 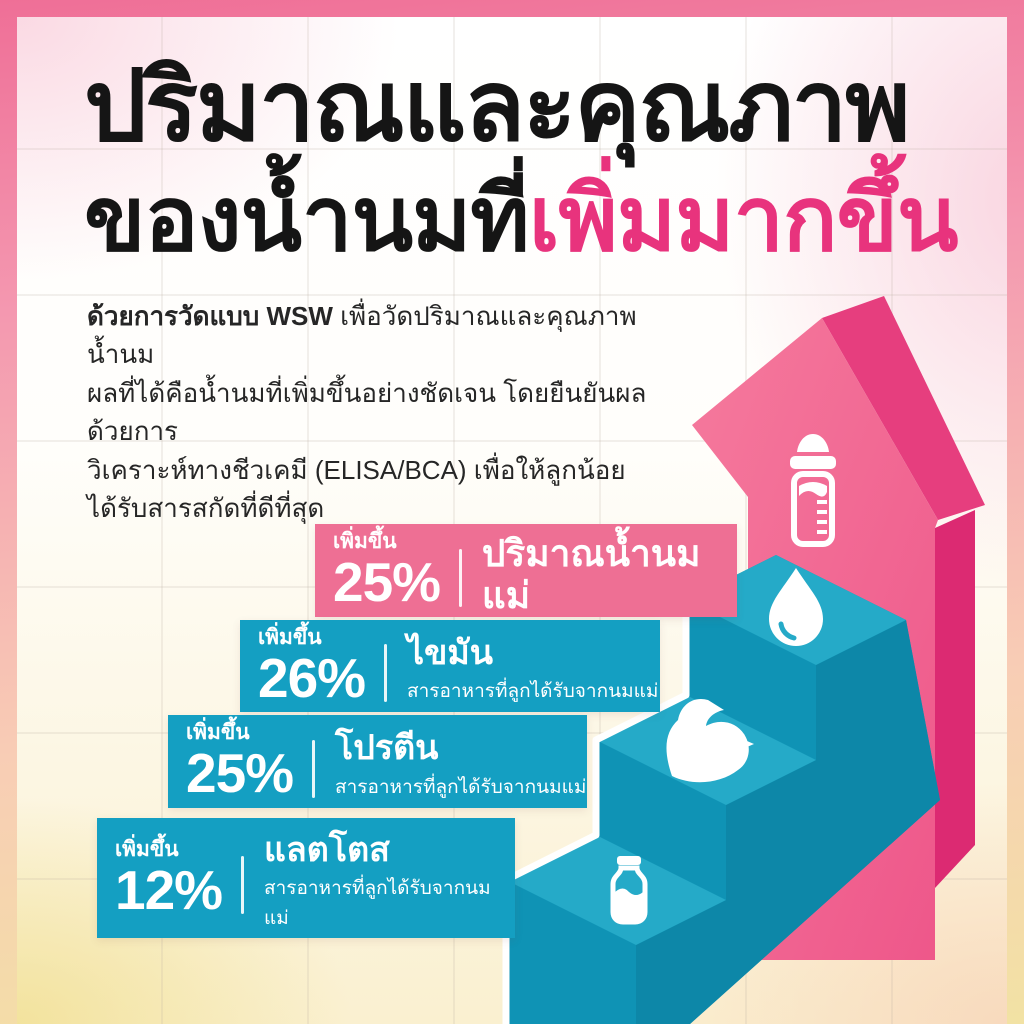 What do you see at coordinates (210, 316) in the screenshot?
I see `description-bold-lead: ด้วยการวัดแบบ WSW` at bounding box center [210, 316].